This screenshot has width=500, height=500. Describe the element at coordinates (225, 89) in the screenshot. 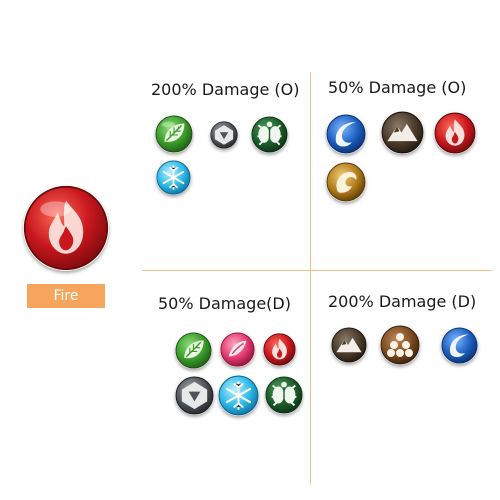

I see `quadrant-title-top-left: 200% Damage (O)` at that location.